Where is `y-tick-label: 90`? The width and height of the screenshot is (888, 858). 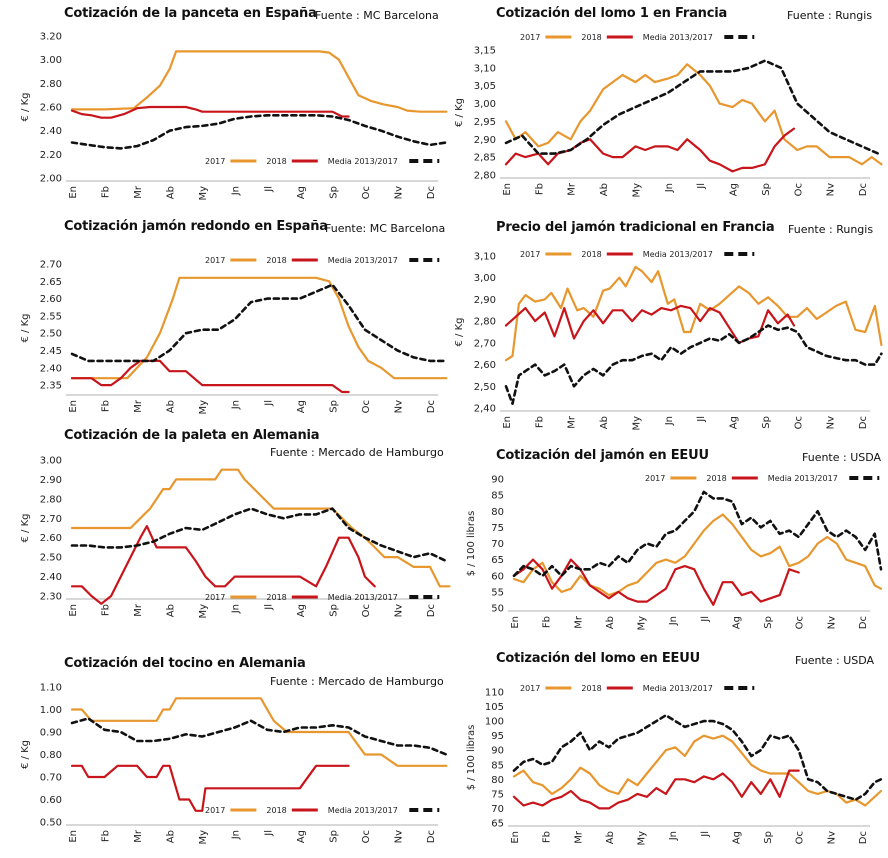
y-tick-label: 90 is located at coordinates (497, 751).